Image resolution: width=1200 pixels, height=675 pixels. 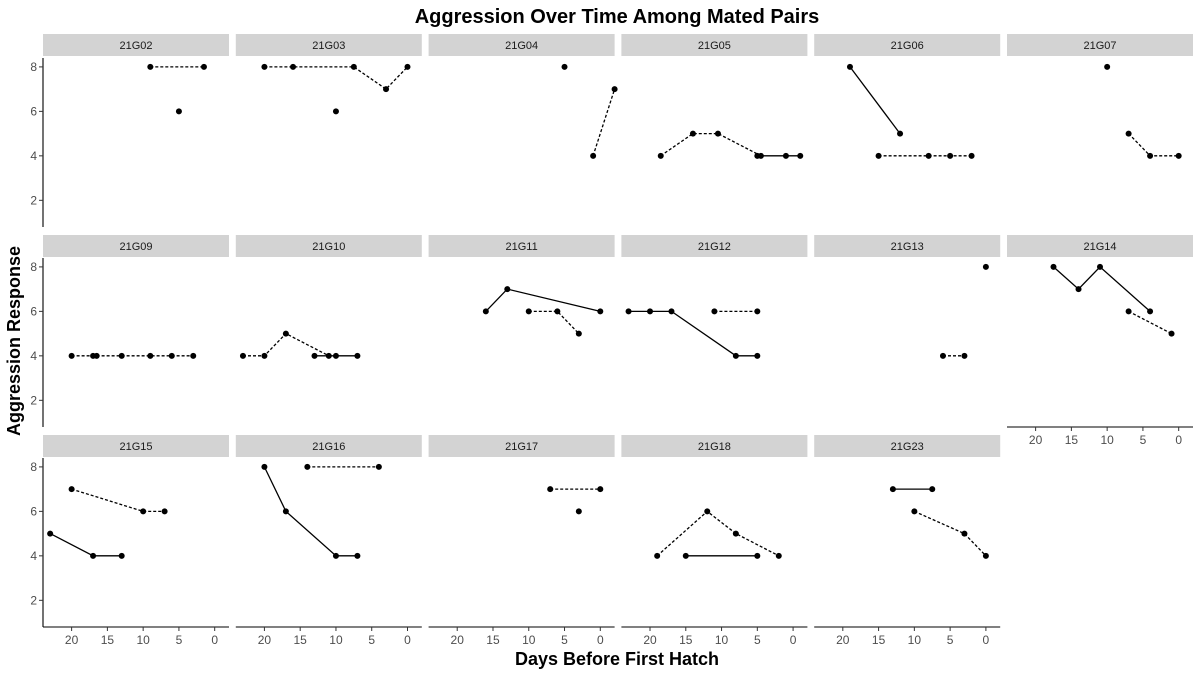 What do you see at coordinates (129, 130) in the screenshot?
I see `panel-21G02: 21G02 2 4 6 8` at bounding box center [129, 130].